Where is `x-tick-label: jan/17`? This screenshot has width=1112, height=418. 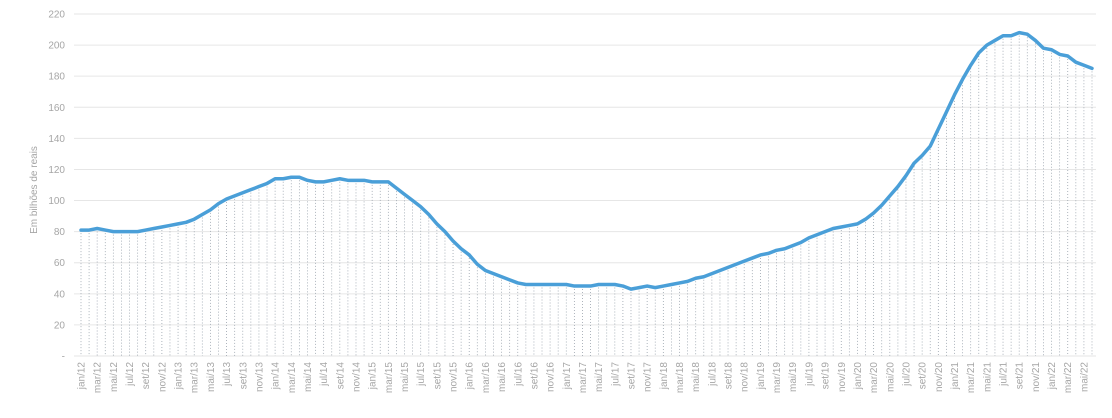 x-tick-label: jan/17 is located at coordinates (567, 376).